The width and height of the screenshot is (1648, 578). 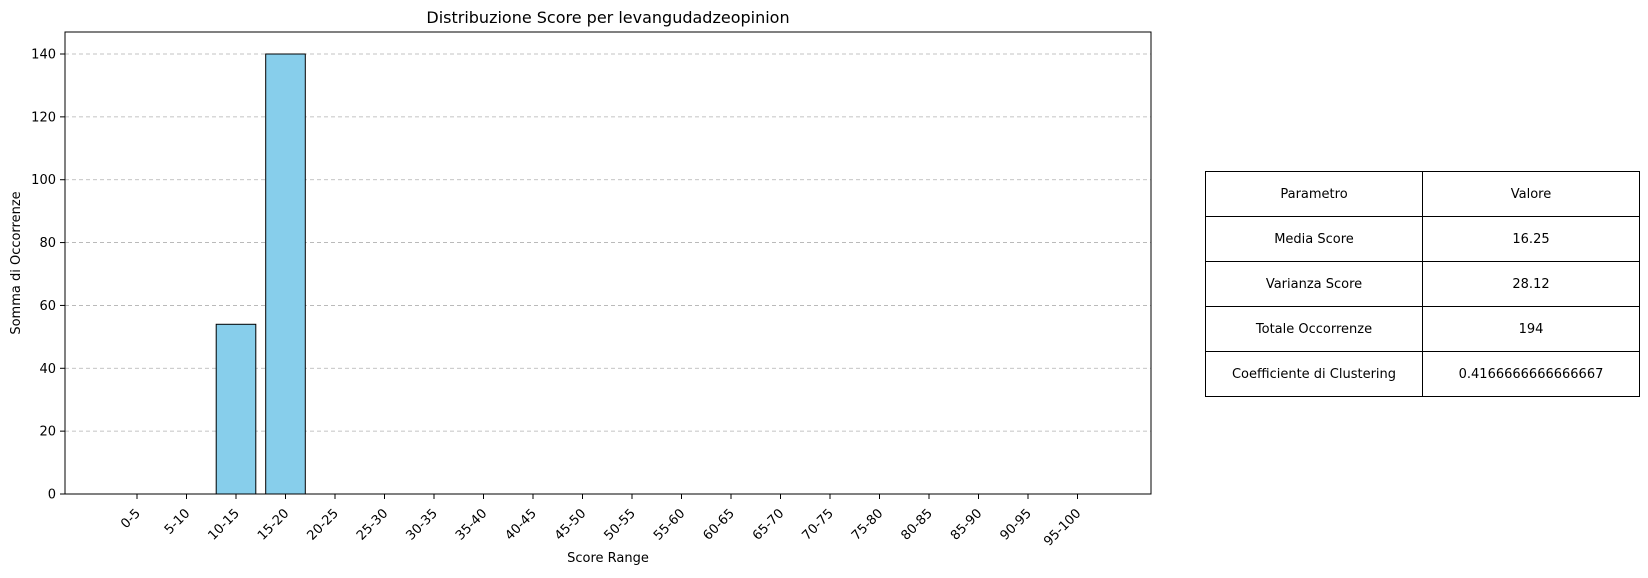 What do you see at coordinates (48, 275) in the screenshot?
I see `y-axis-ticks: 0 20 40 60 80 100 120 140` at bounding box center [48, 275].